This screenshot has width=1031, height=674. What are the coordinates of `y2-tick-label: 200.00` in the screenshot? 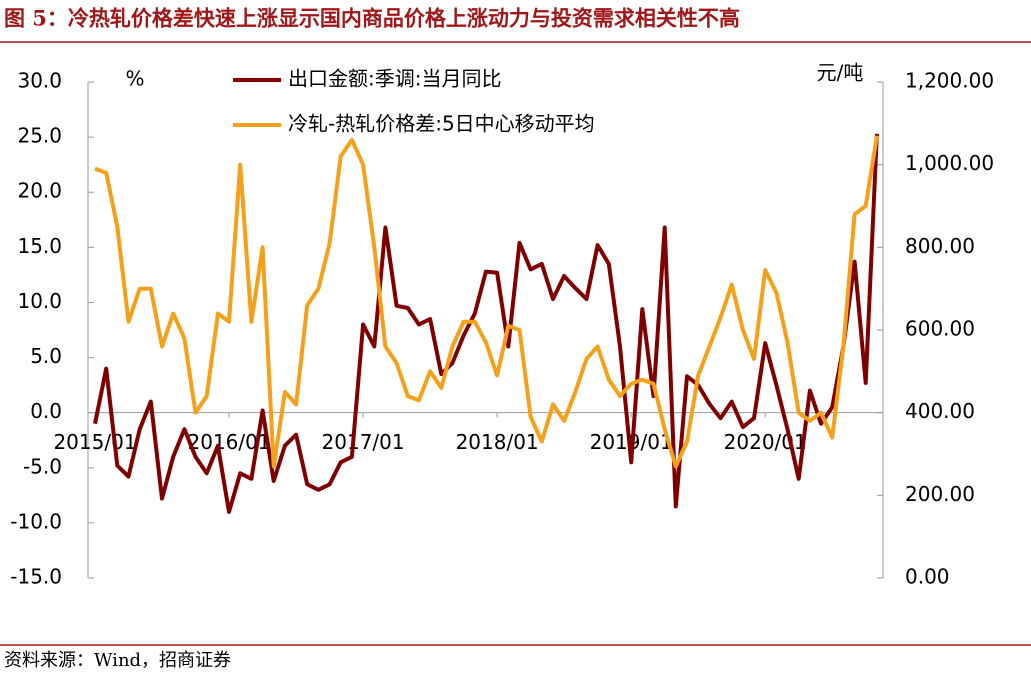 It's located at (940, 494).